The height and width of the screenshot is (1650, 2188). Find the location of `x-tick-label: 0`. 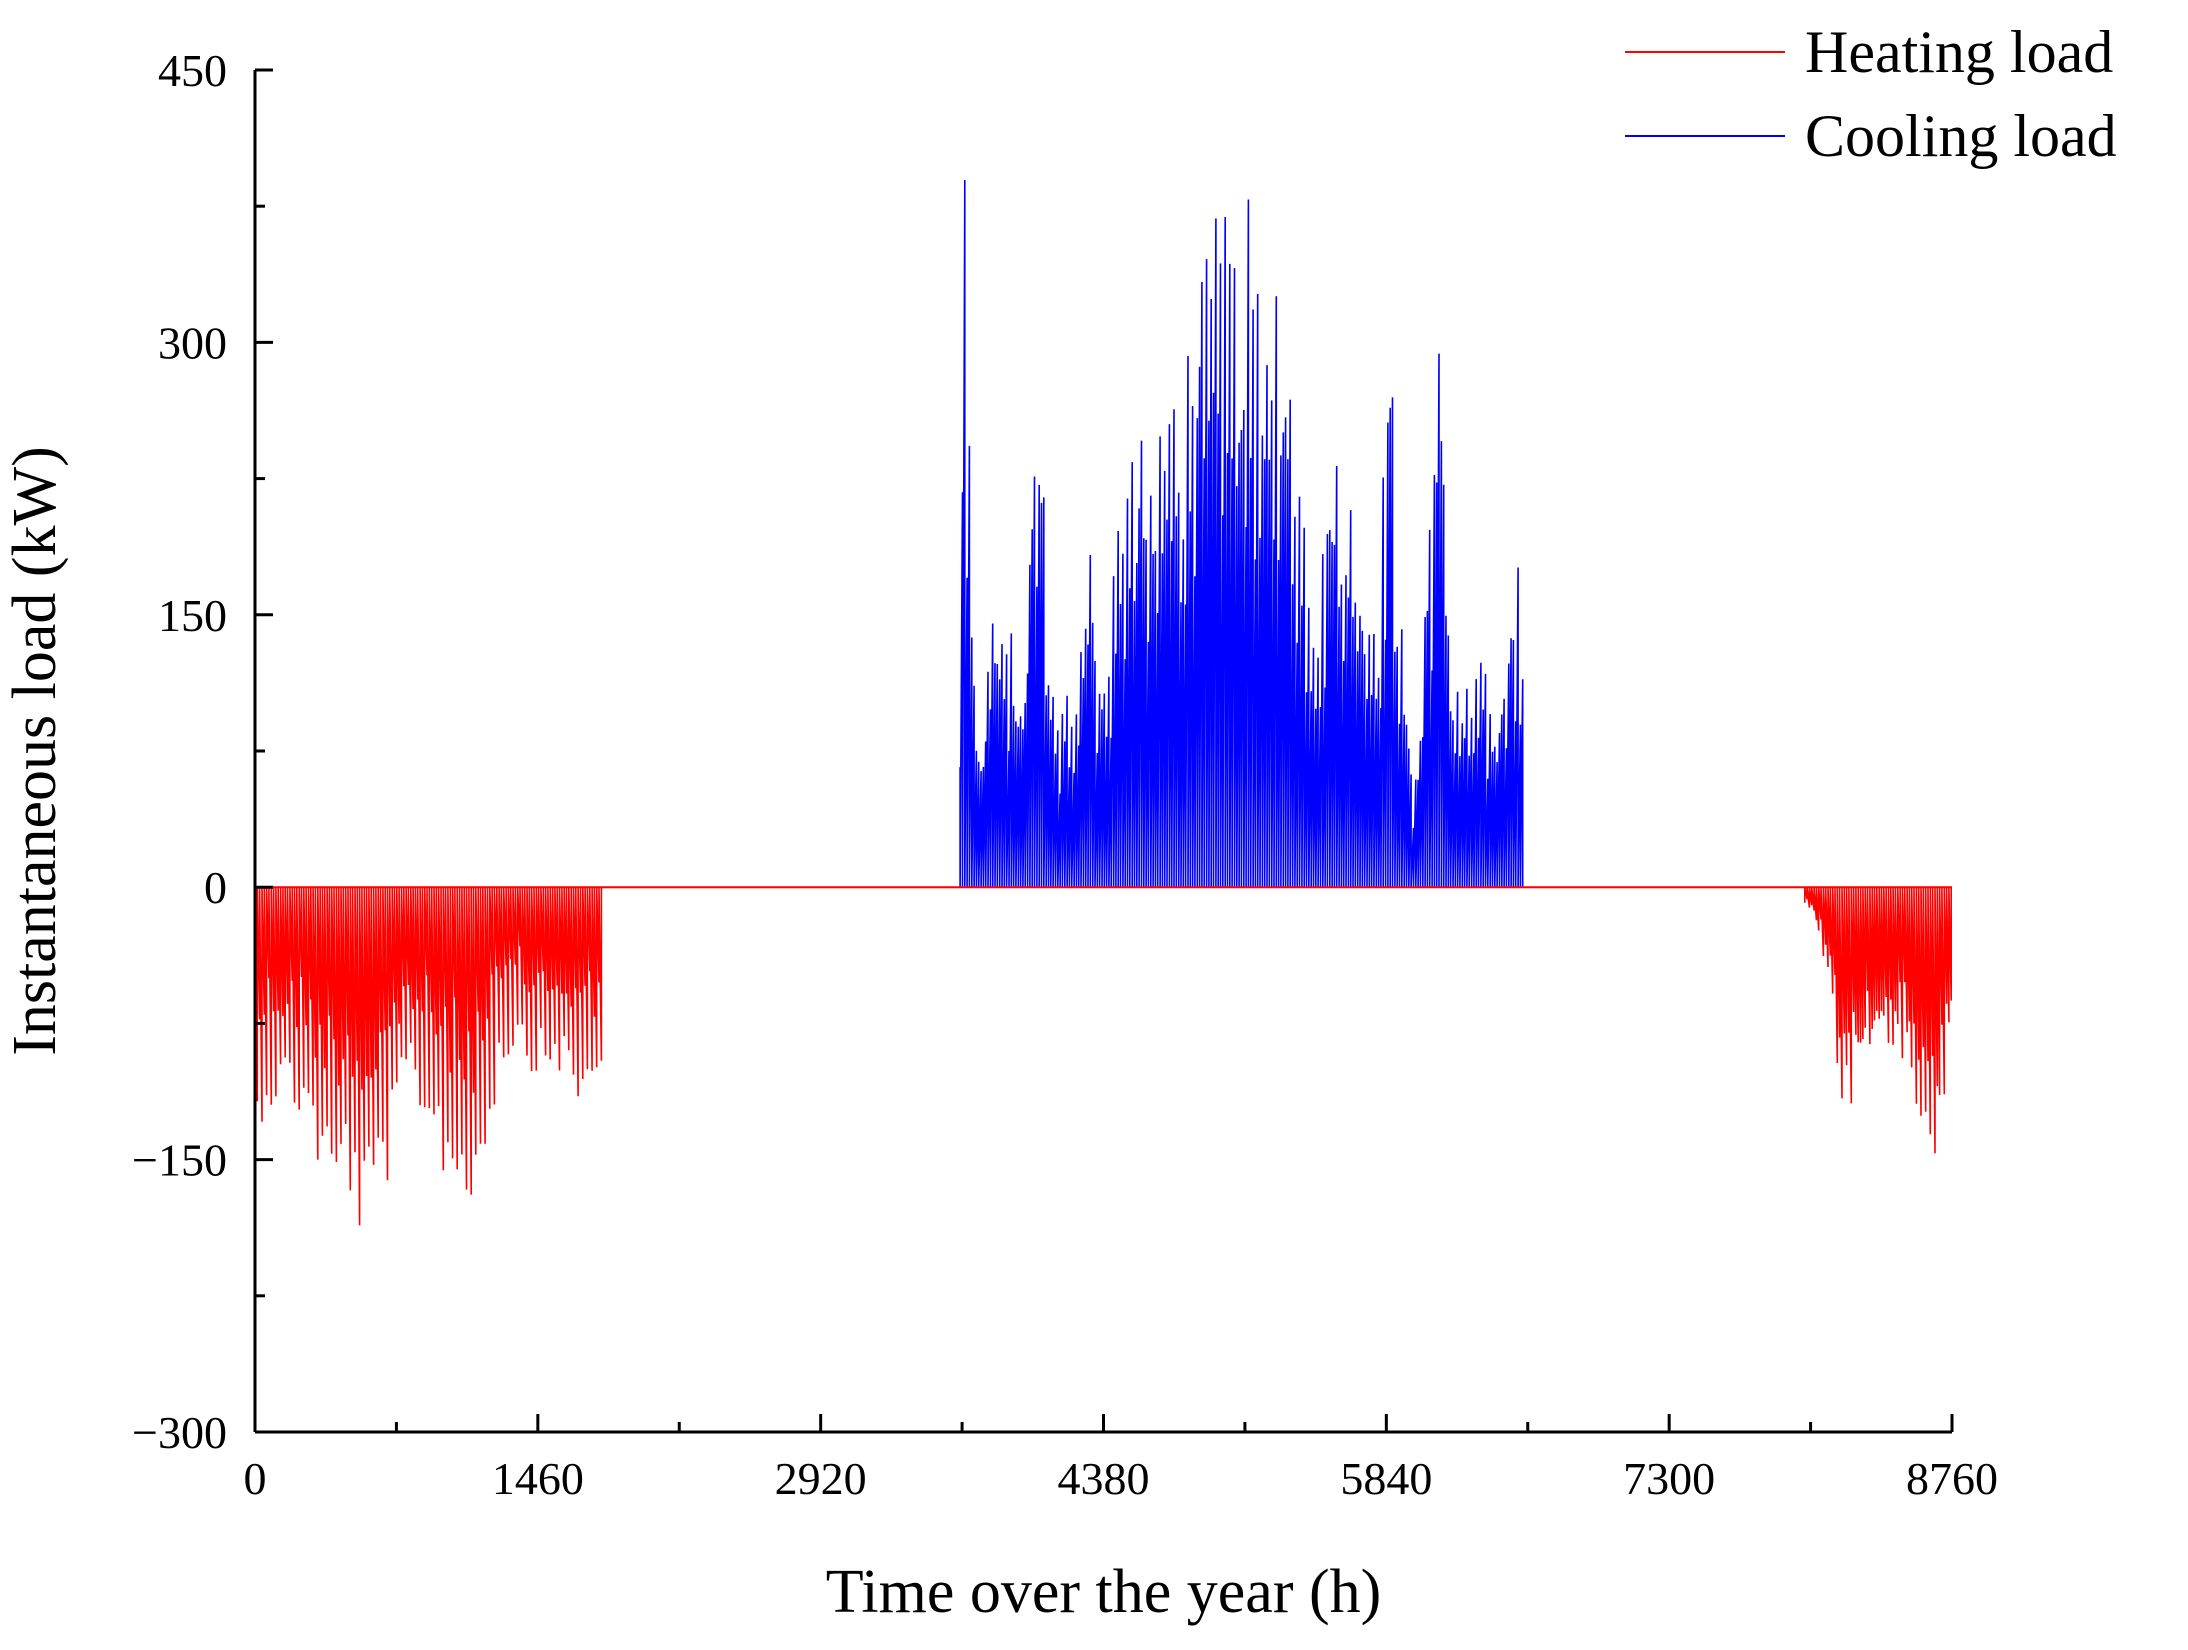

x-tick-label: 0 is located at coordinates (255, 1478).